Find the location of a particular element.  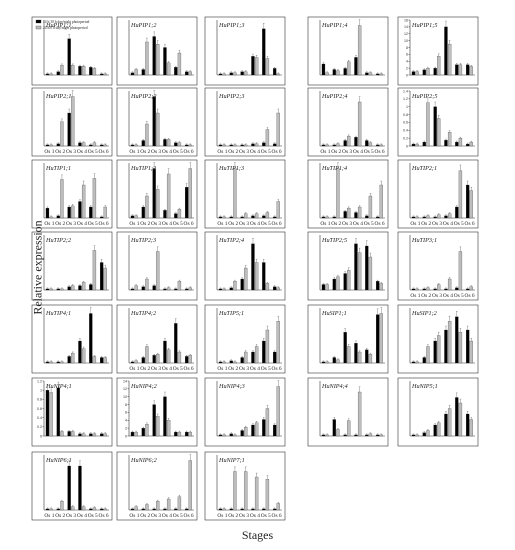

panel-title: HuSIP1;2 is located at coordinates (424, 313).